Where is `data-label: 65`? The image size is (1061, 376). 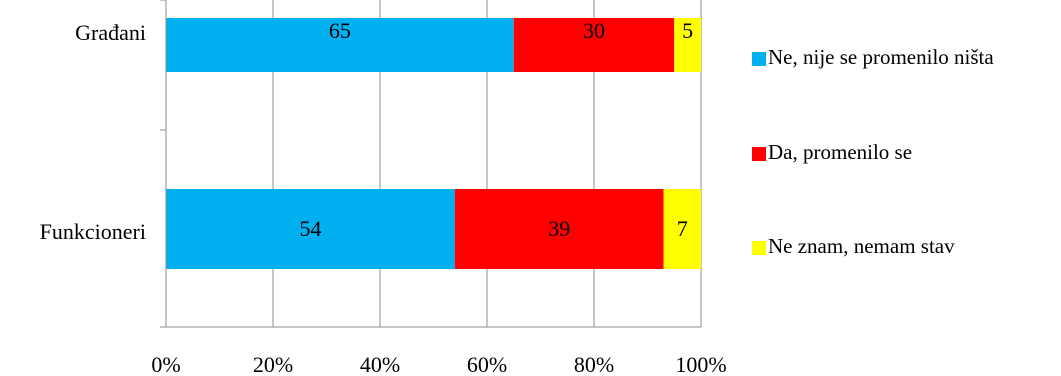
data-label: 65 is located at coordinates (340, 30).